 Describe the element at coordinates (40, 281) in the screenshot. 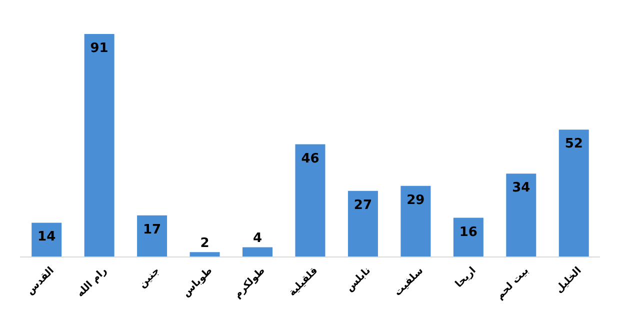

I see `x-tick-label: القدس` at that location.